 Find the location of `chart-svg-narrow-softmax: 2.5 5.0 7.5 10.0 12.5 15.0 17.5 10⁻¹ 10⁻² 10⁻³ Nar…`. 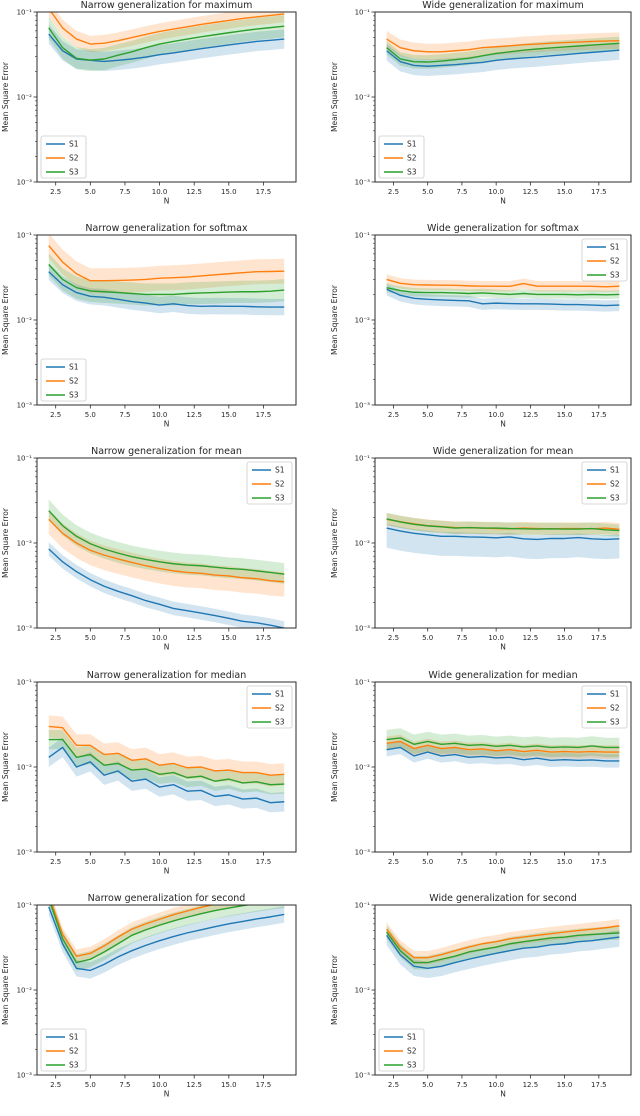

chart-svg-narrow-softmax: 2.5 5.0 7.5 10.0 12.5 15.0 17.5 10⁻¹ 10⁻² 10⁻³ Nar… is located at coordinates (149, 326).